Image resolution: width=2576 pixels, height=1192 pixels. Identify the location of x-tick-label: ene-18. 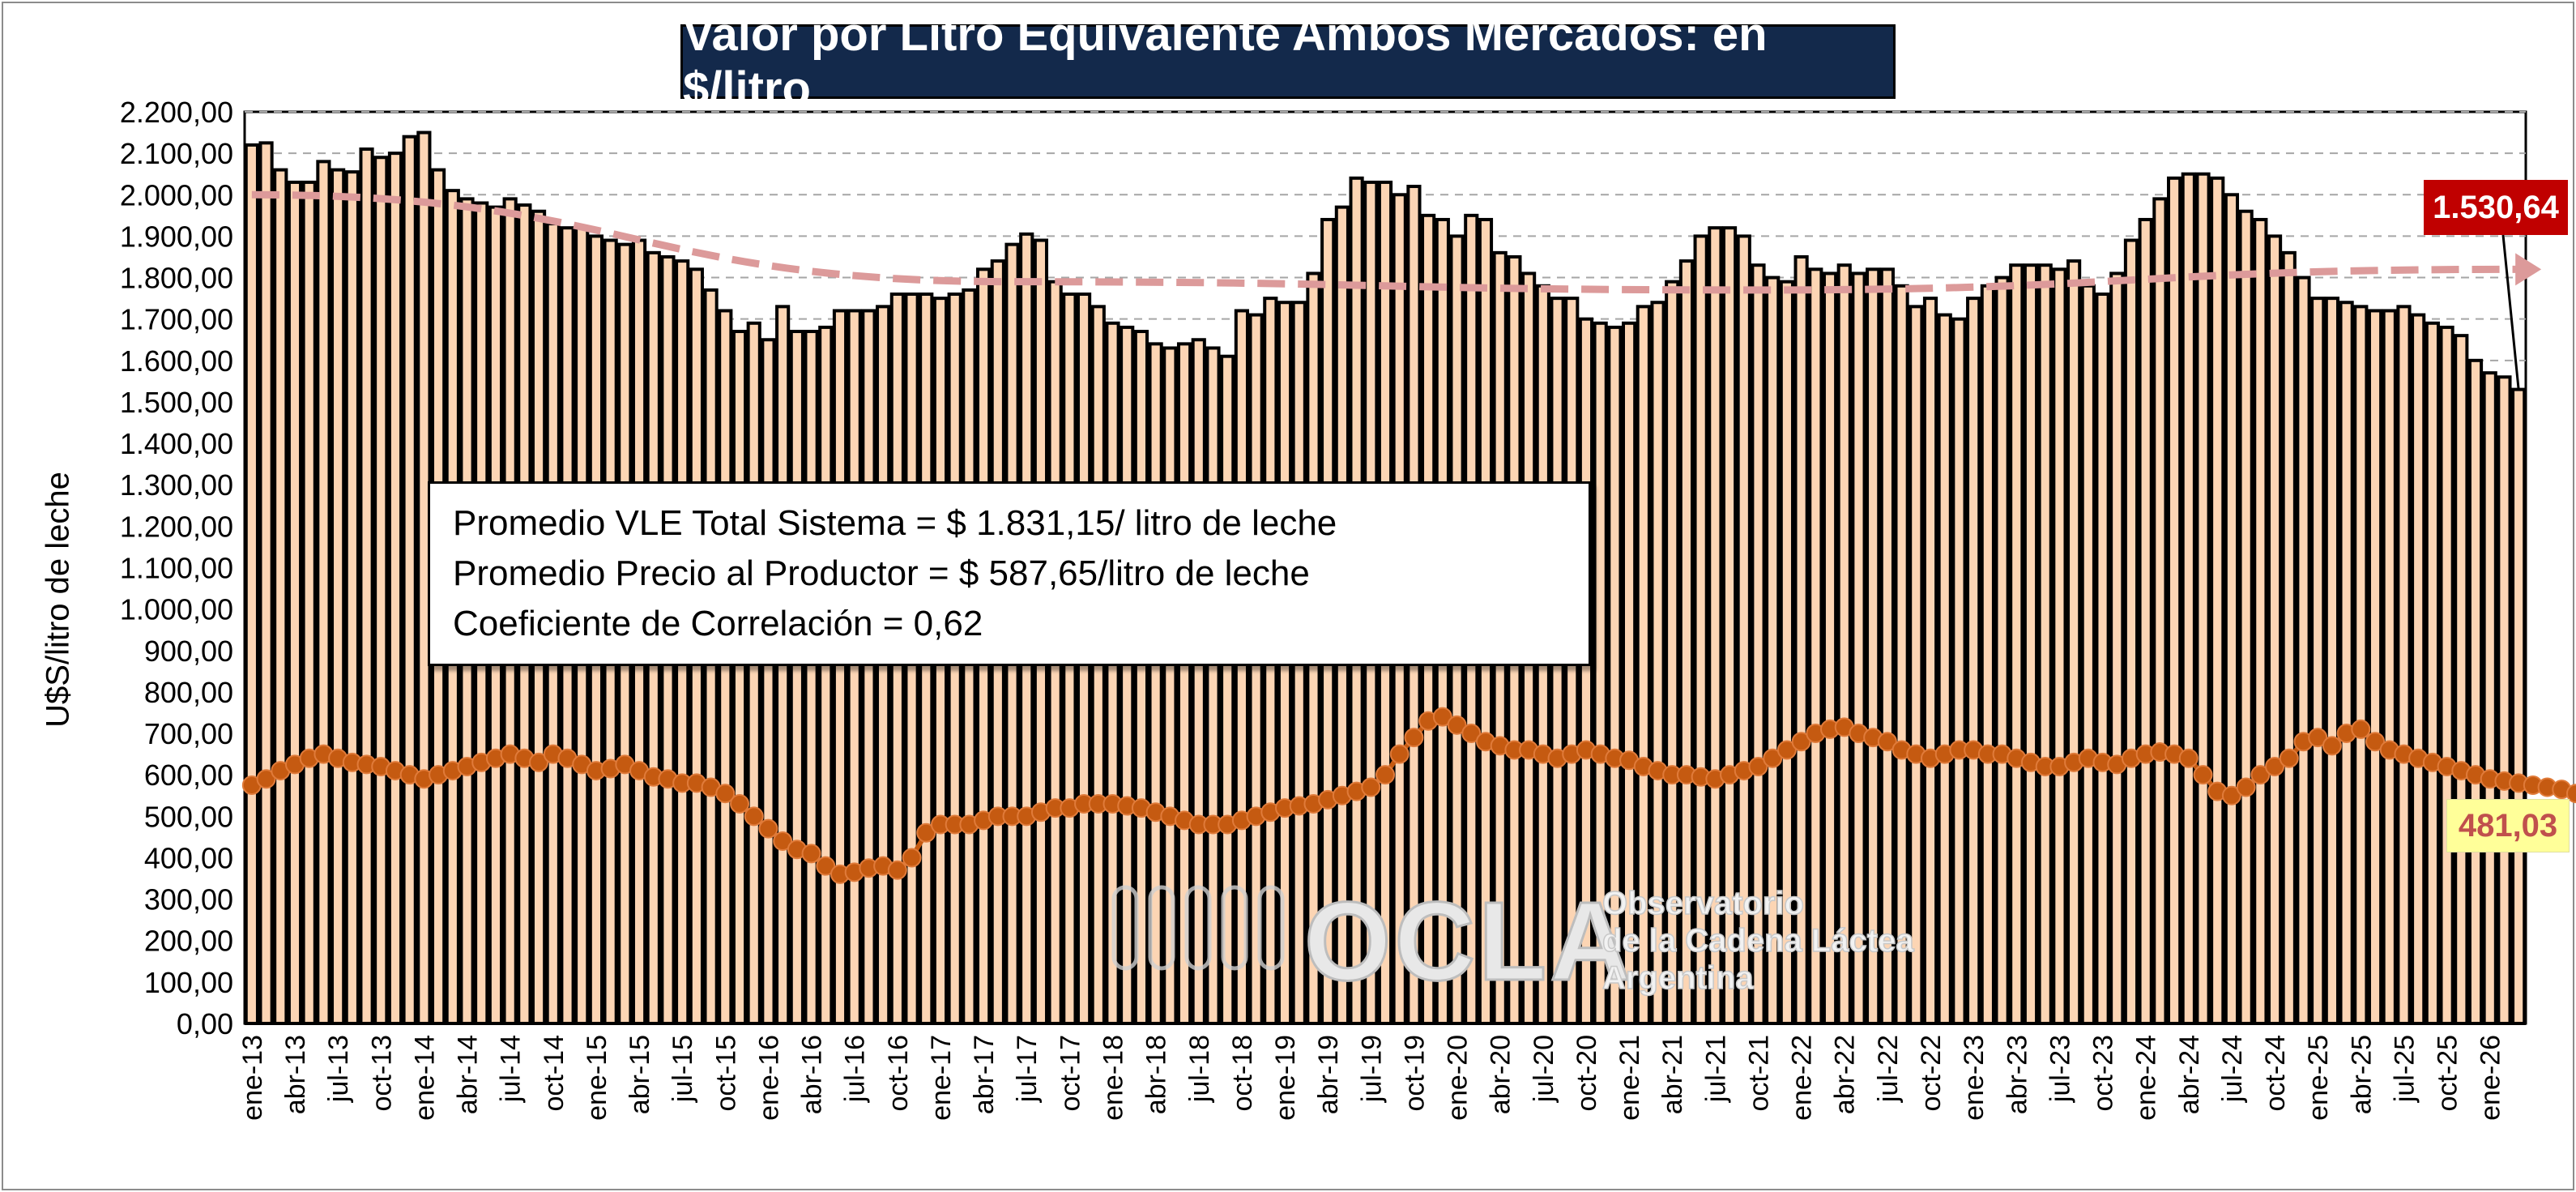
(1113, 1078).